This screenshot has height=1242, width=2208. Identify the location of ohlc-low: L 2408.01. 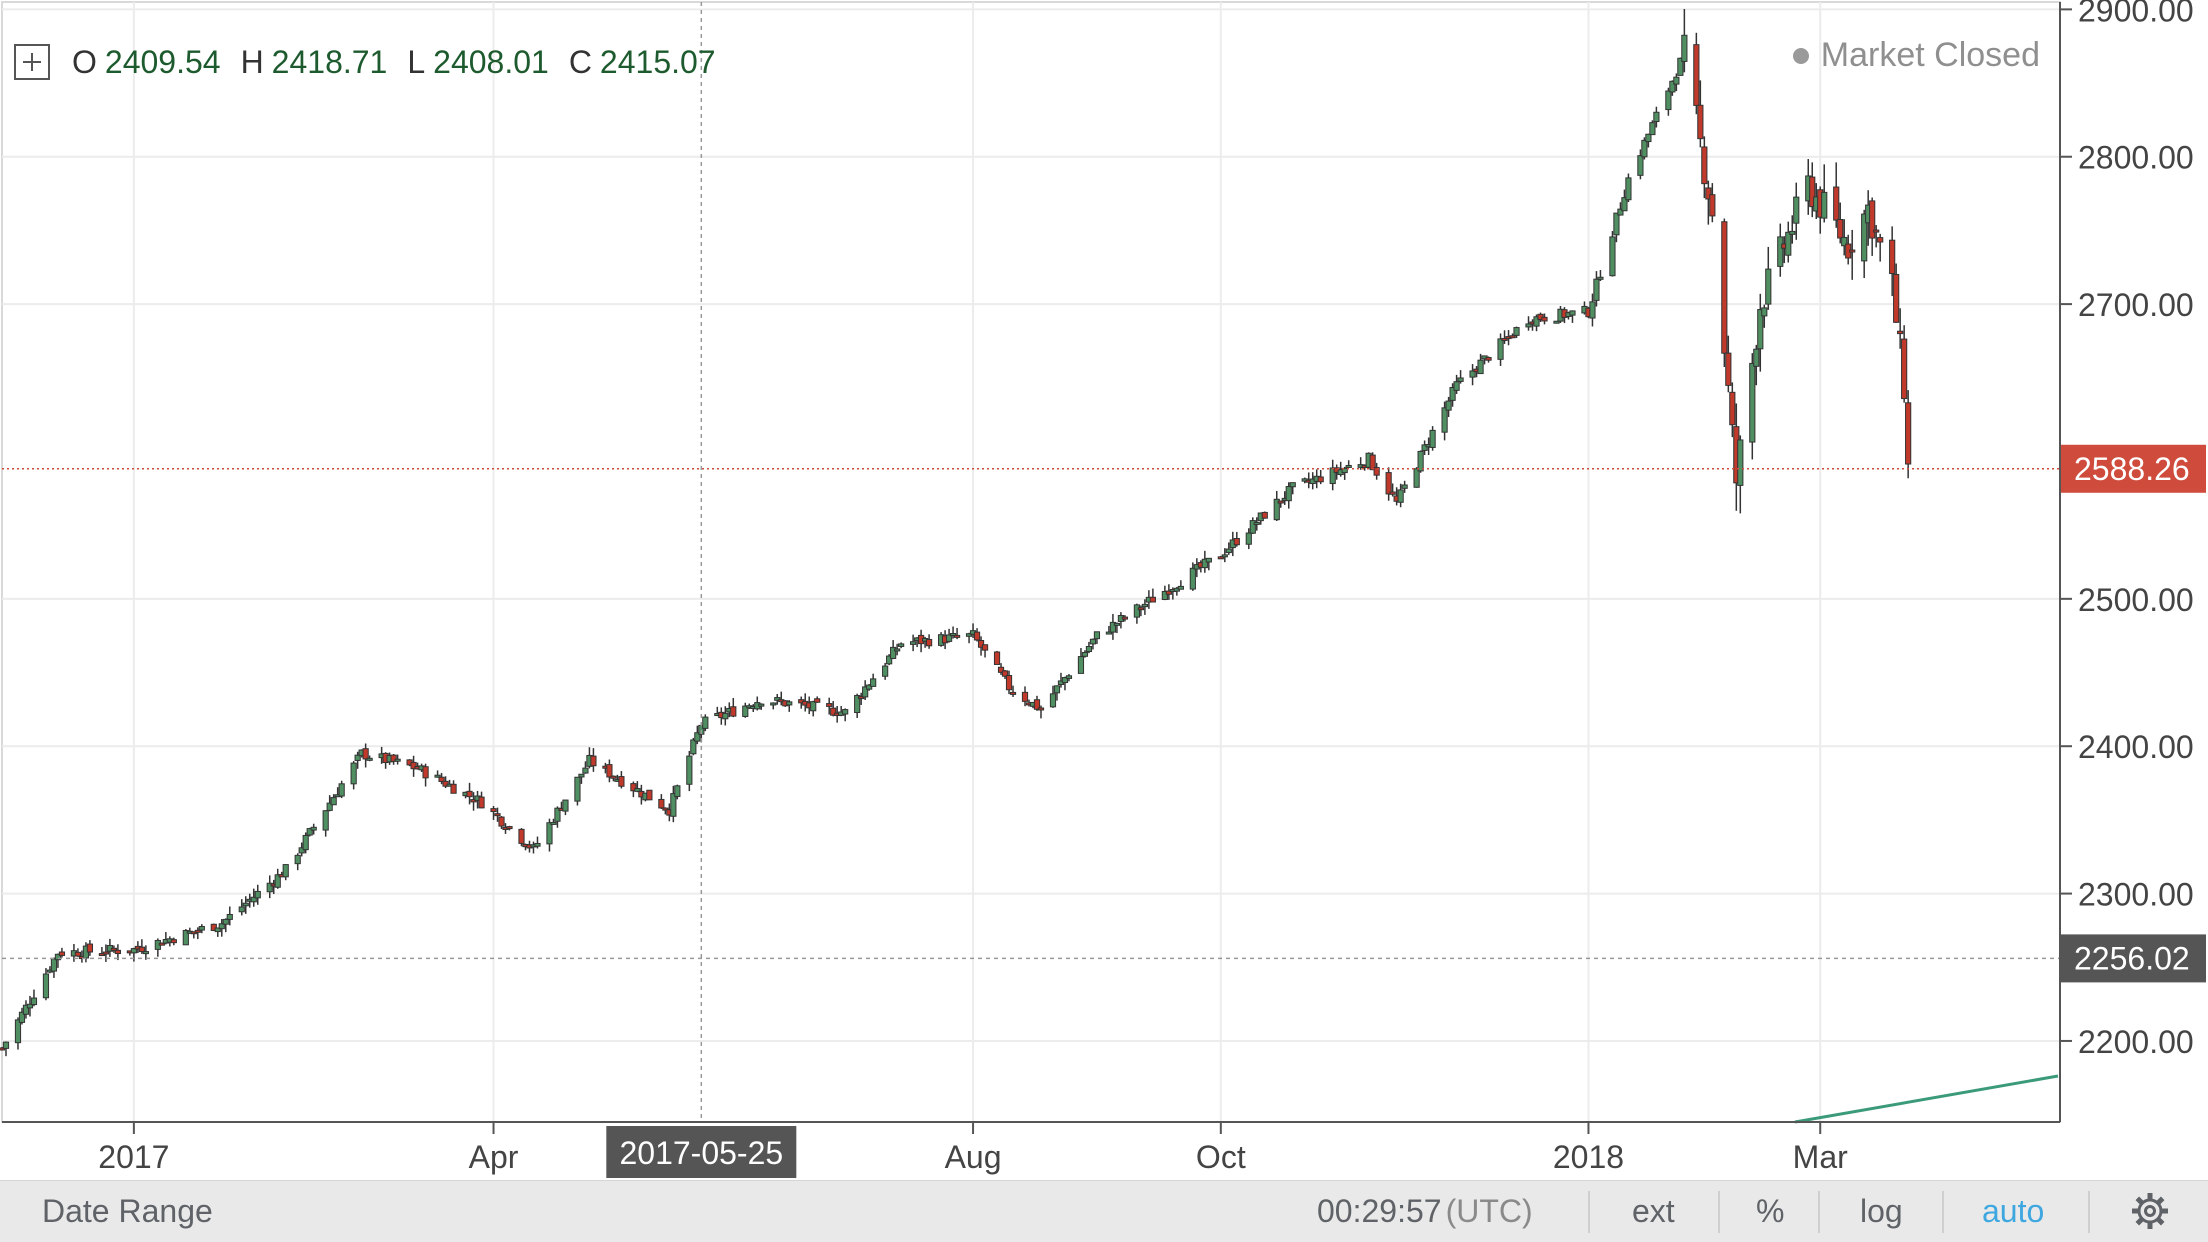
(478, 61).